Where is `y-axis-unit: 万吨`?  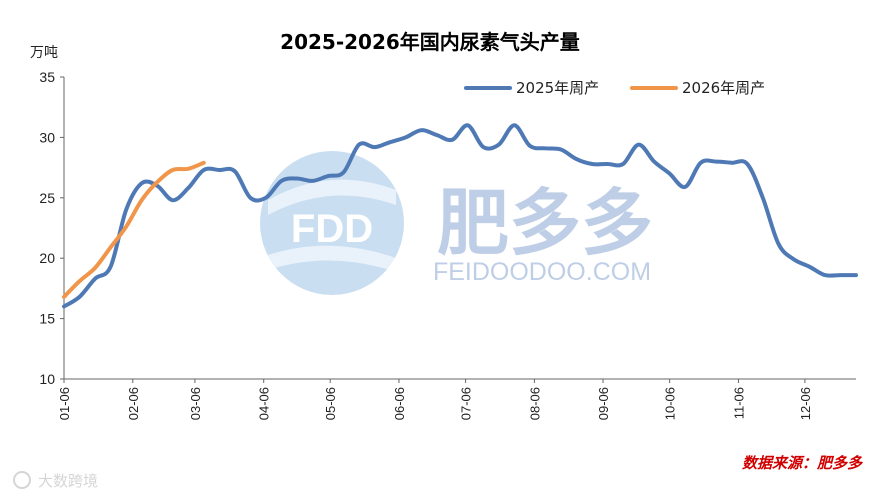 y-axis-unit: 万吨 is located at coordinates (44, 53).